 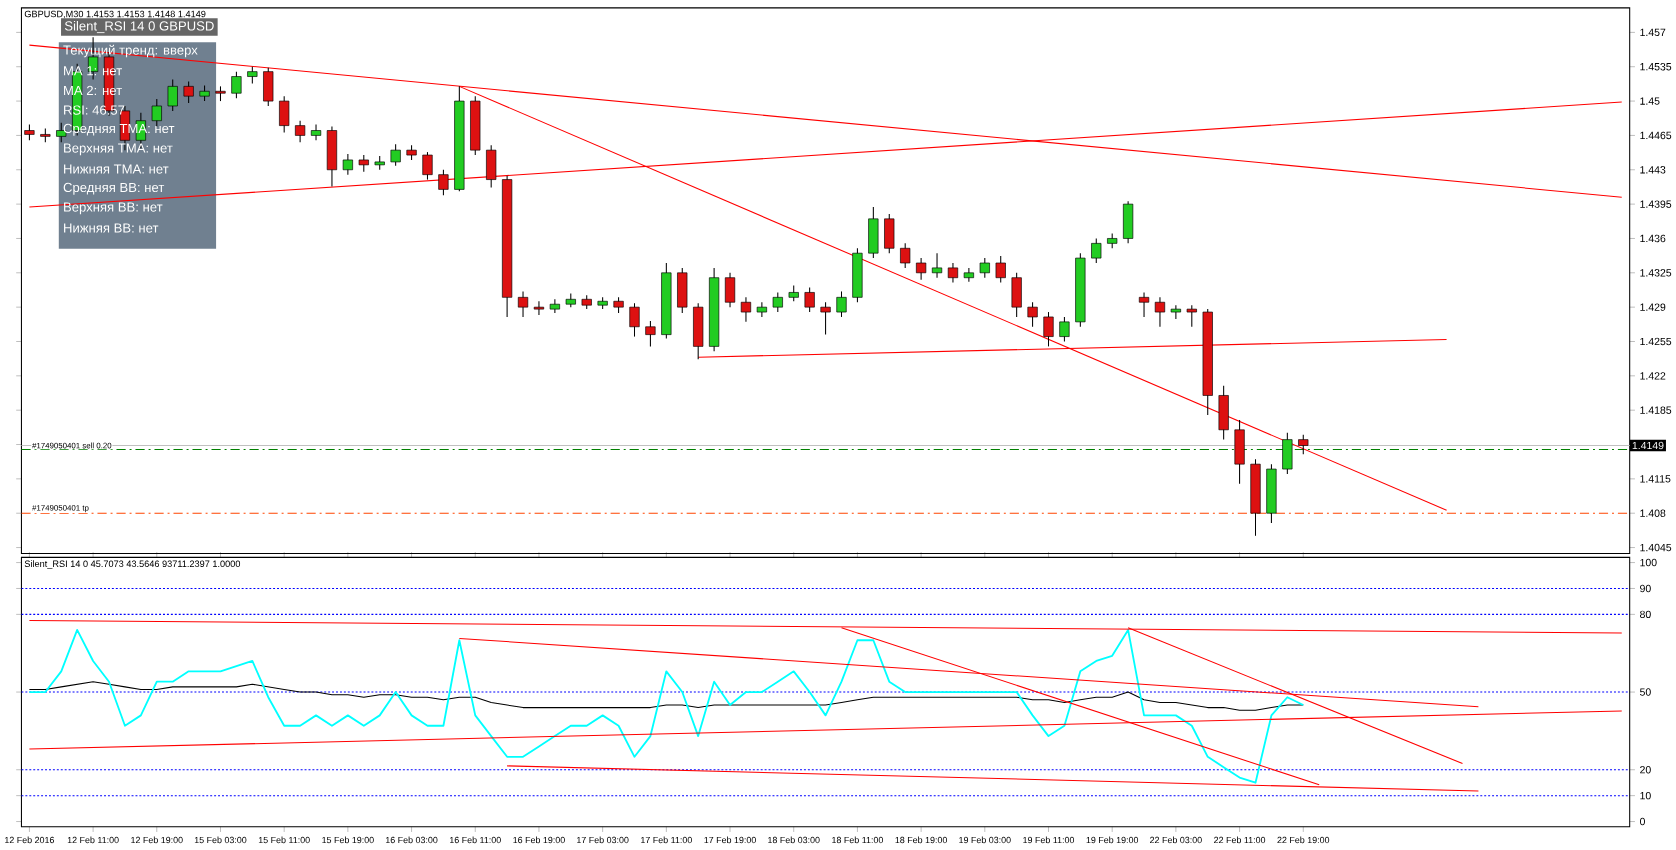 I want to click on y-tick-label: 1.408, so click(x=1653, y=513).